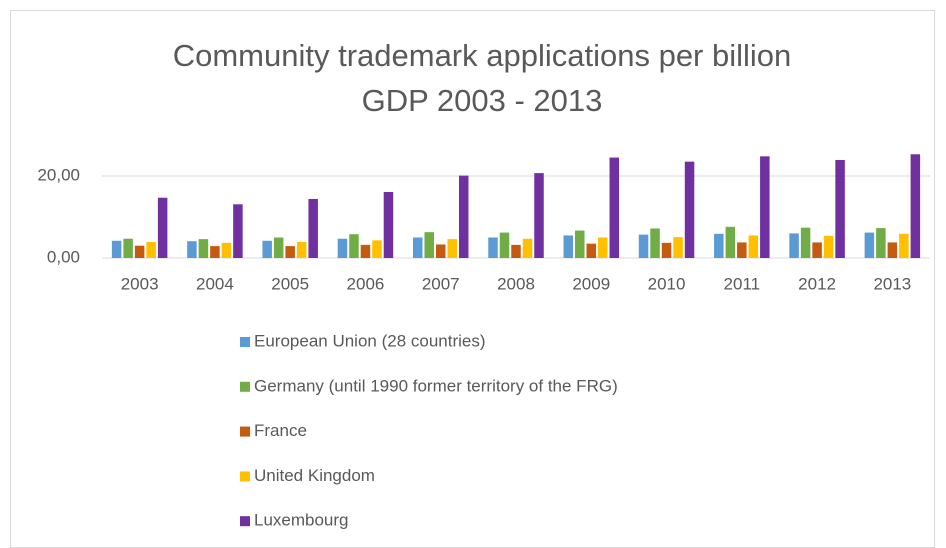 This screenshot has width=946, height=548. What do you see at coordinates (366, 283) in the screenshot?
I see `x-tick-label: 2006` at bounding box center [366, 283].